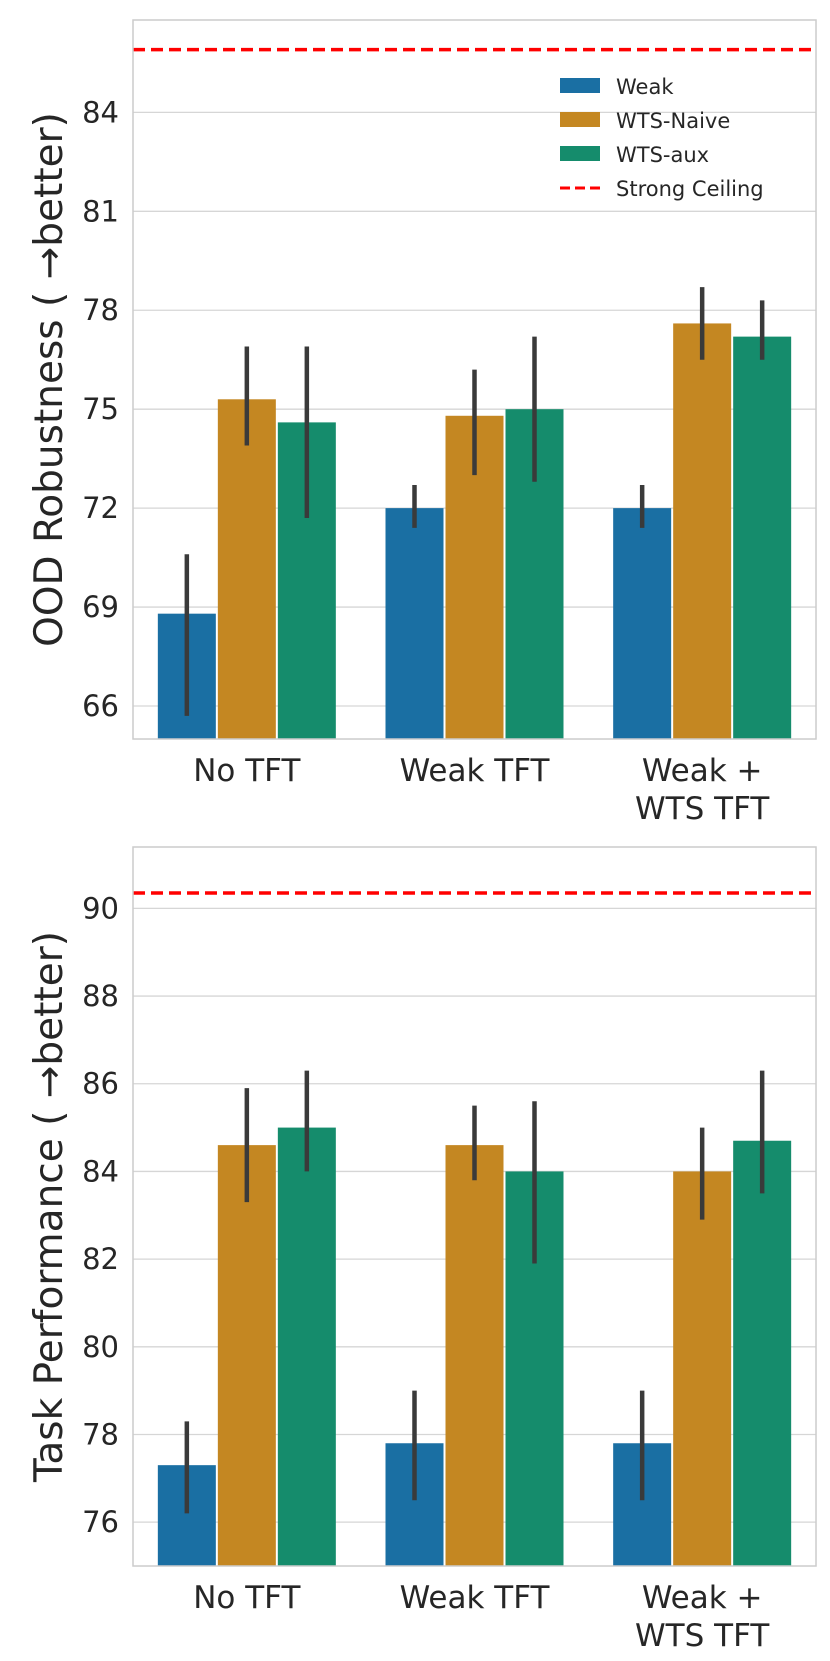 This screenshot has height=1661, width=830. I want to click on legend-label-wts-aux: WTS-aux, so click(662, 155).